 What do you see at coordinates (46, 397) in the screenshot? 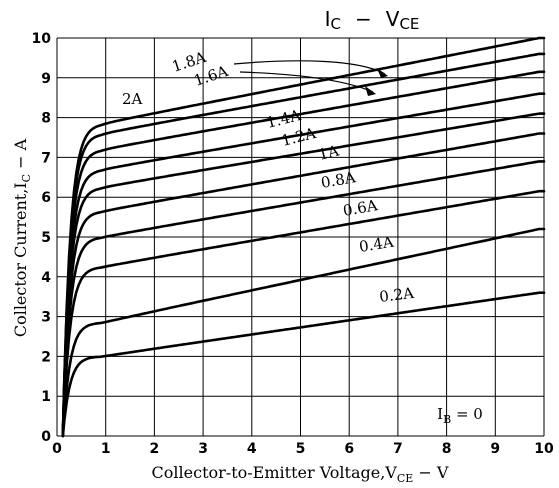
I see `y-tick-label: 1` at bounding box center [46, 397].